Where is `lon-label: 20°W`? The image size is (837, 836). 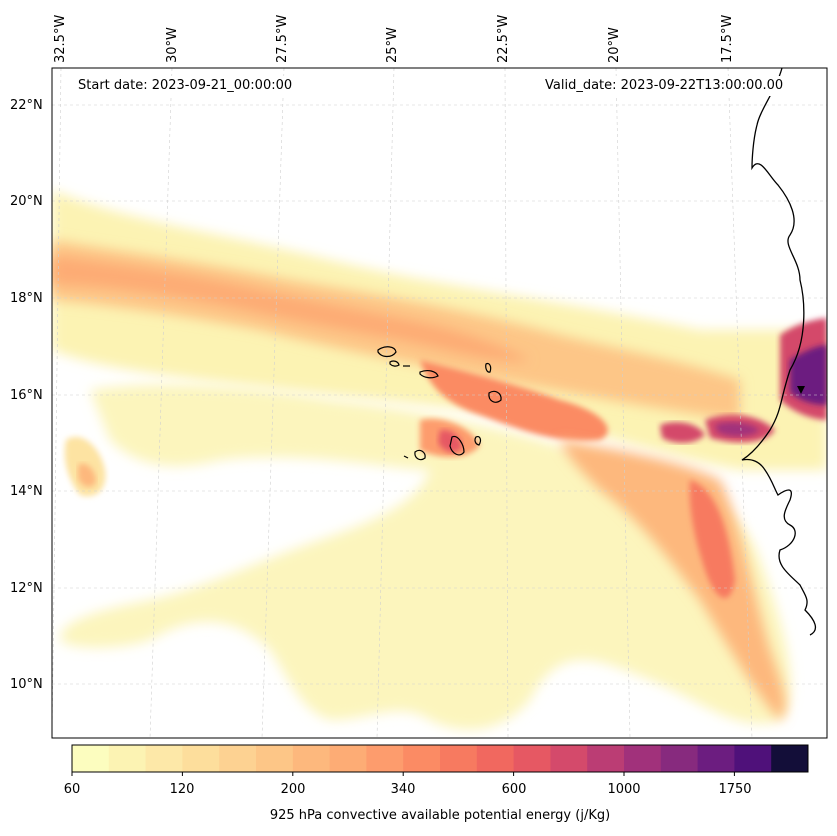 lon-label: 20°W is located at coordinates (614, 45).